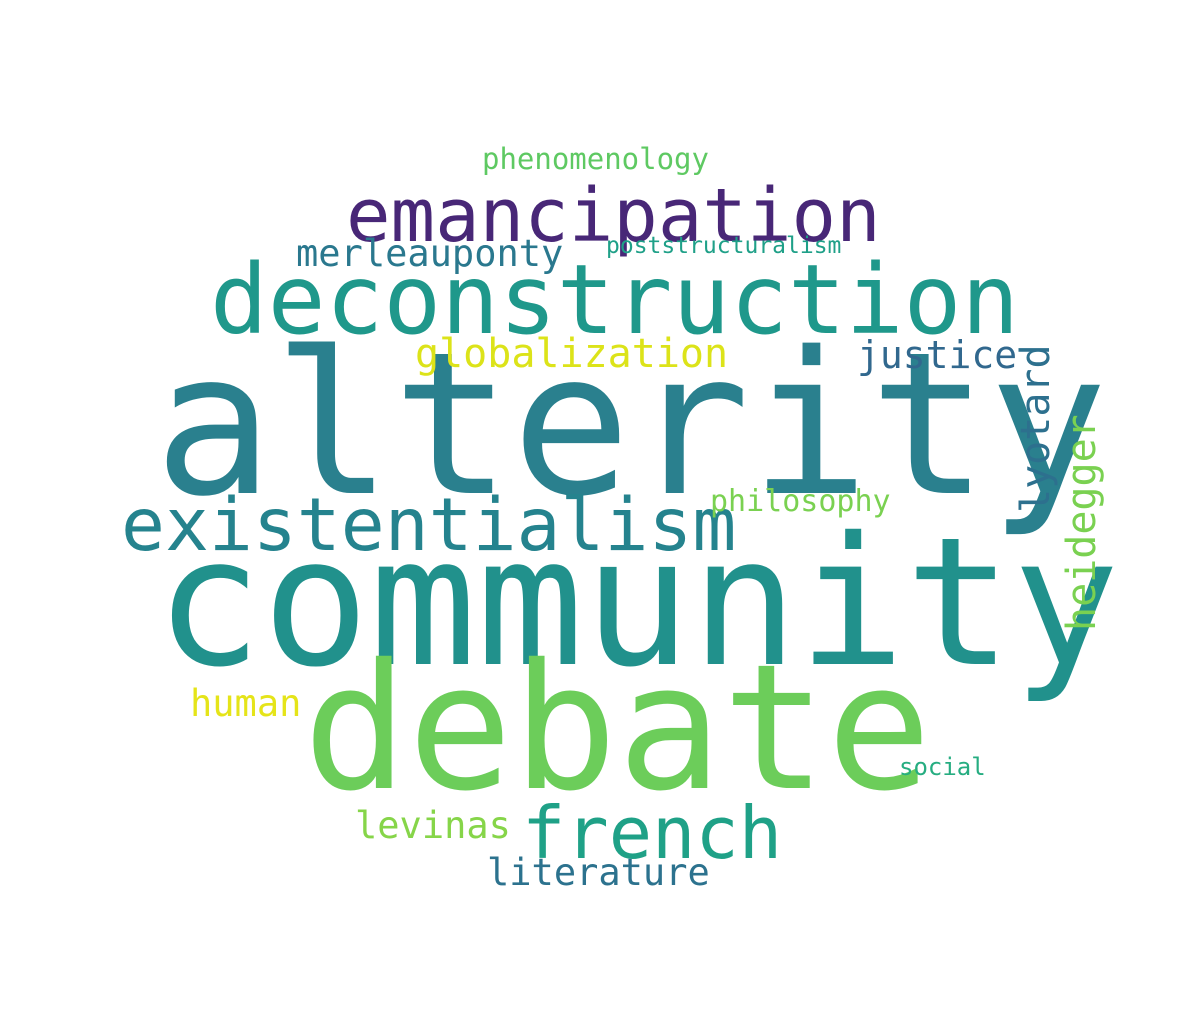  What do you see at coordinates (572, 354) in the screenshot?
I see `word-globalization: globalization` at bounding box center [572, 354].